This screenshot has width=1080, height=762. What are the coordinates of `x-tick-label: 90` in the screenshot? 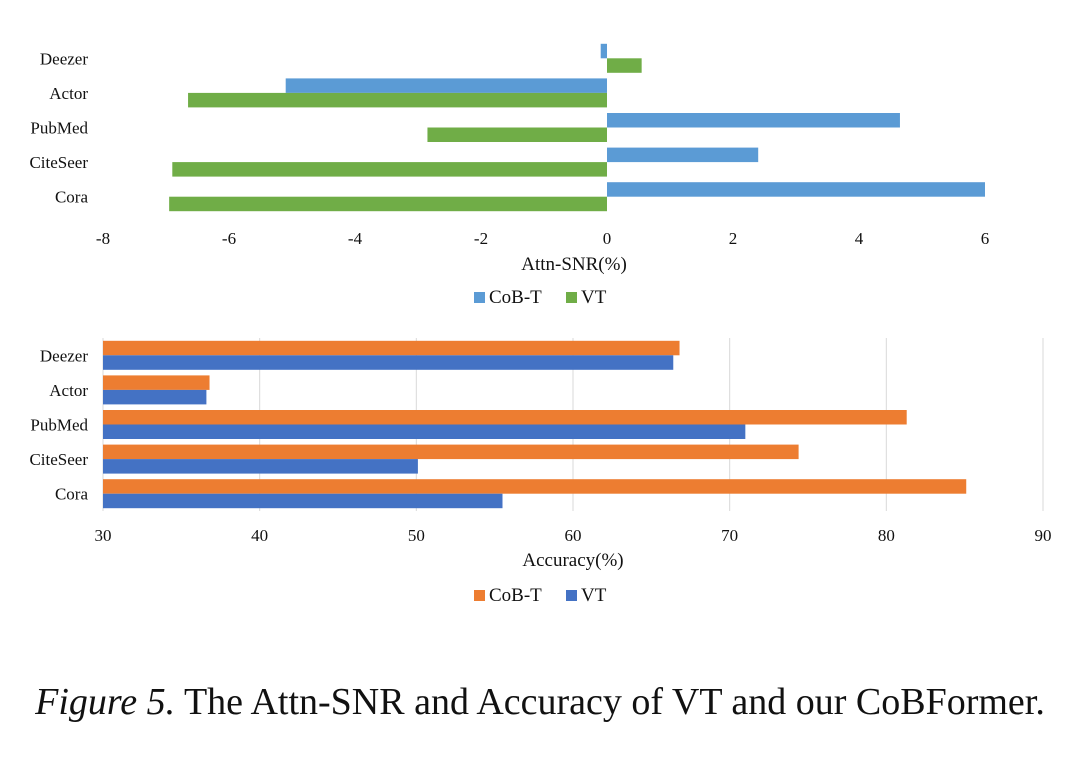 It's located at (1043, 535).